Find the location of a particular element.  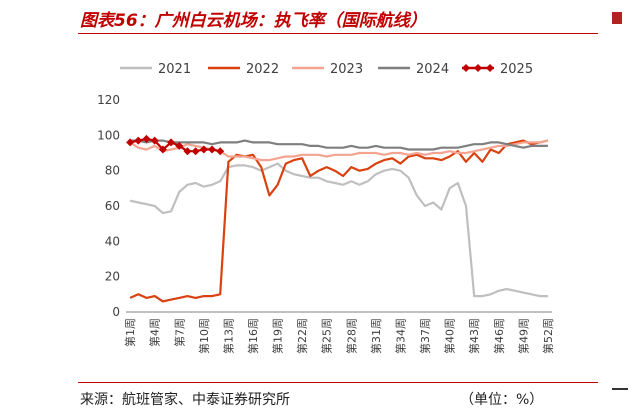

source-note: 来源：航班管家、中泰证券研究所 is located at coordinates (185, 400).